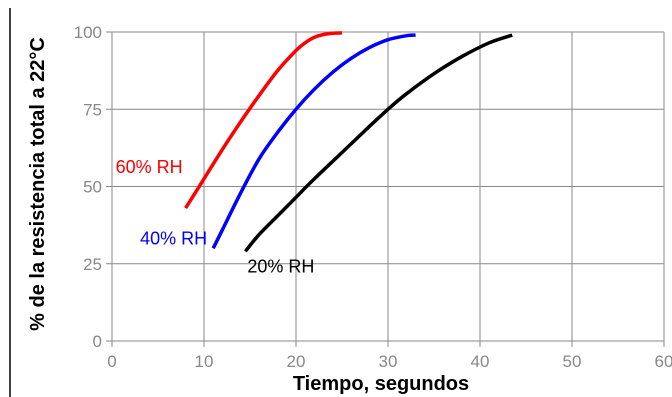 The height and width of the screenshot is (397, 672). I want to click on x-tick-label: 60, so click(663, 361).